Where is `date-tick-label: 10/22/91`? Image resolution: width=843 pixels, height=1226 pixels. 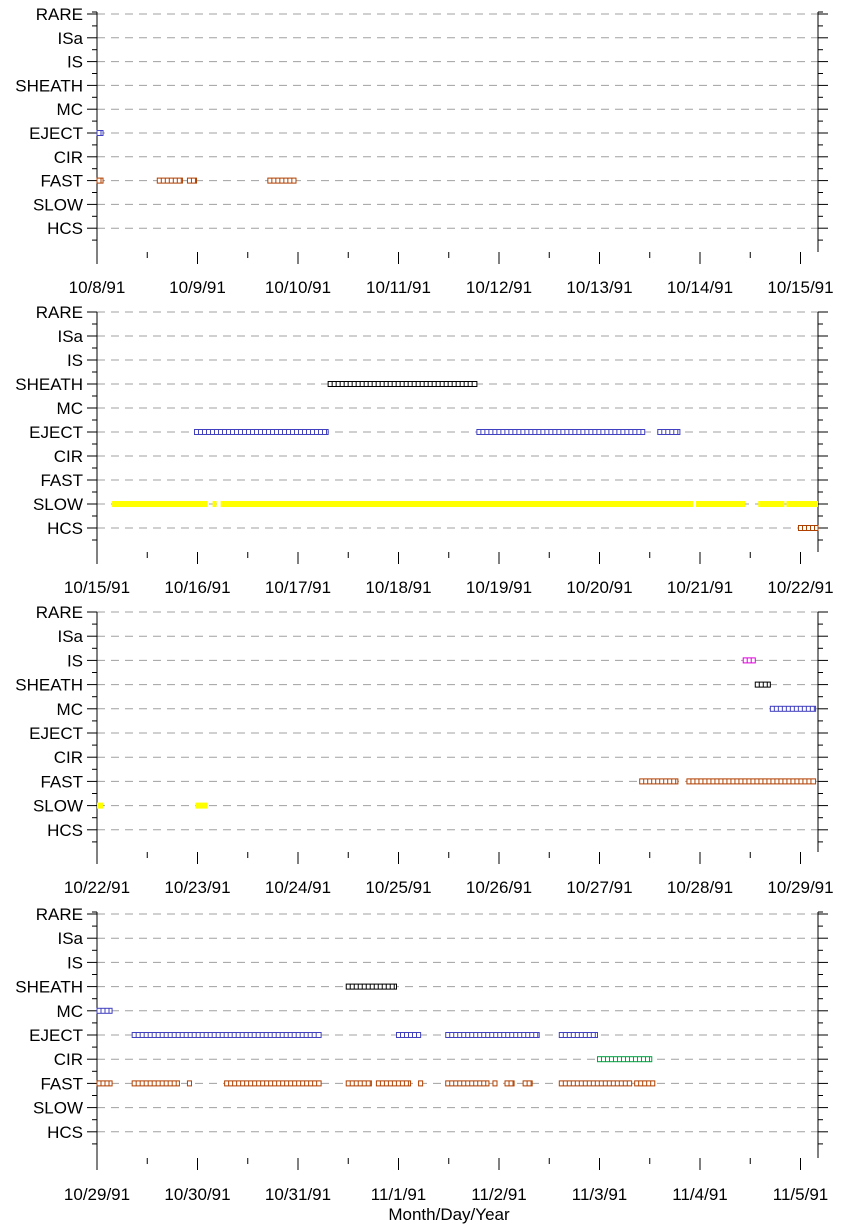 date-tick-label: 10/22/91 is located at coordinates (800, 587).